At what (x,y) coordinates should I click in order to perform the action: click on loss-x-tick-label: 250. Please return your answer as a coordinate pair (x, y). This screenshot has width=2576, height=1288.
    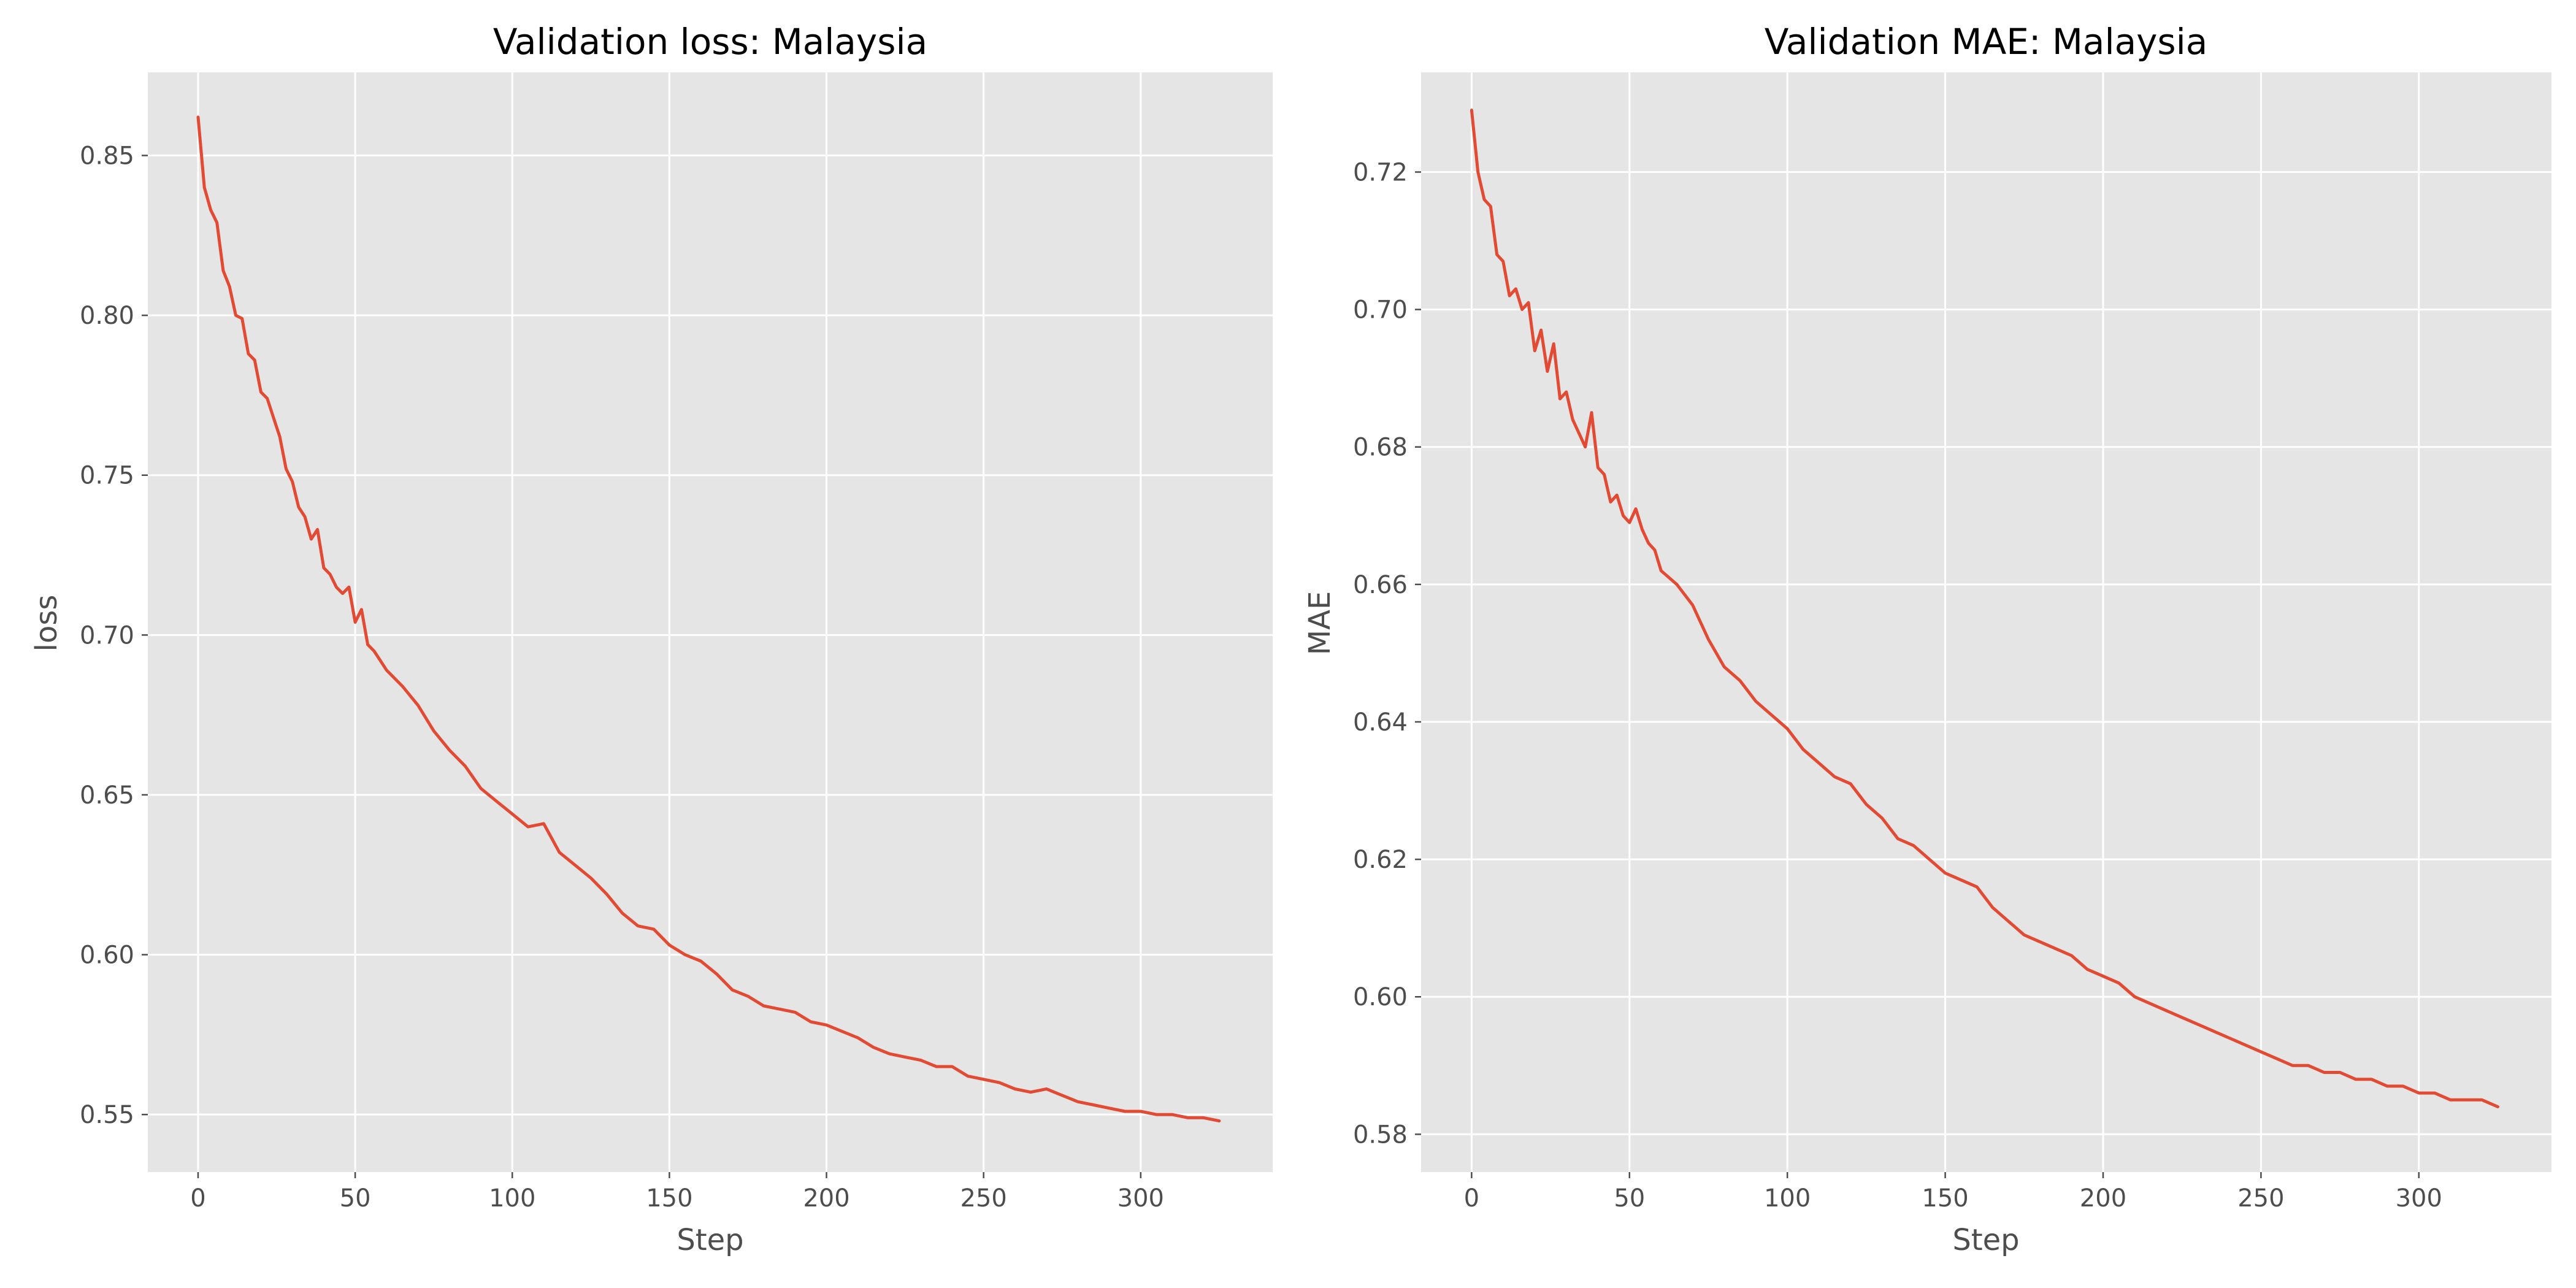
    Looking at the image, I should click on (983, 1198).